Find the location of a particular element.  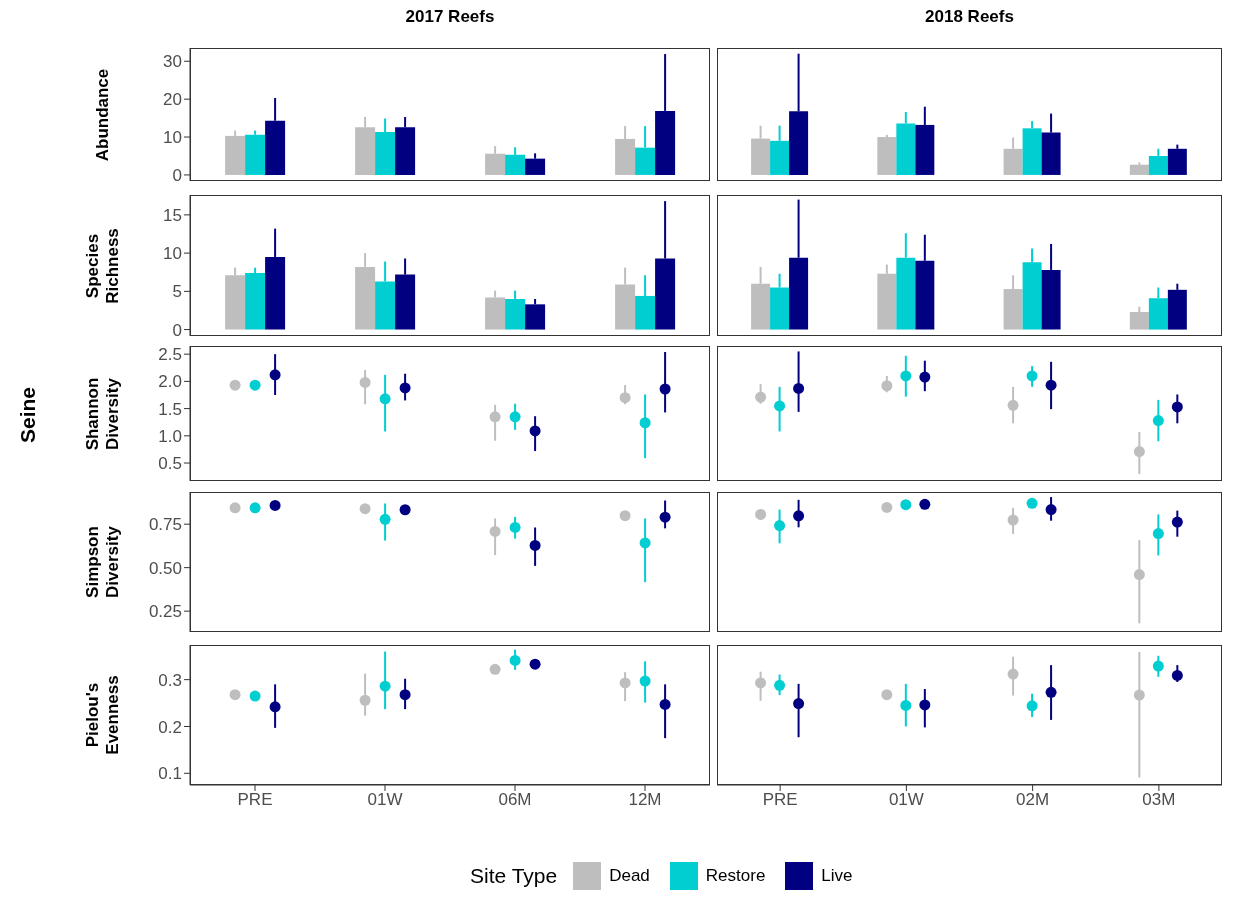

y-tick-label: 1.0 is located at coordinates (170, 436).